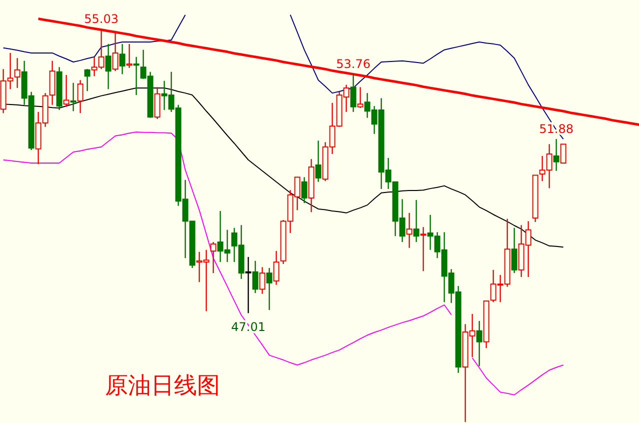 Image resolution: width=639 pixels, height=423 pixels. I want to click on text: 原油日线图, so click(162, 386).